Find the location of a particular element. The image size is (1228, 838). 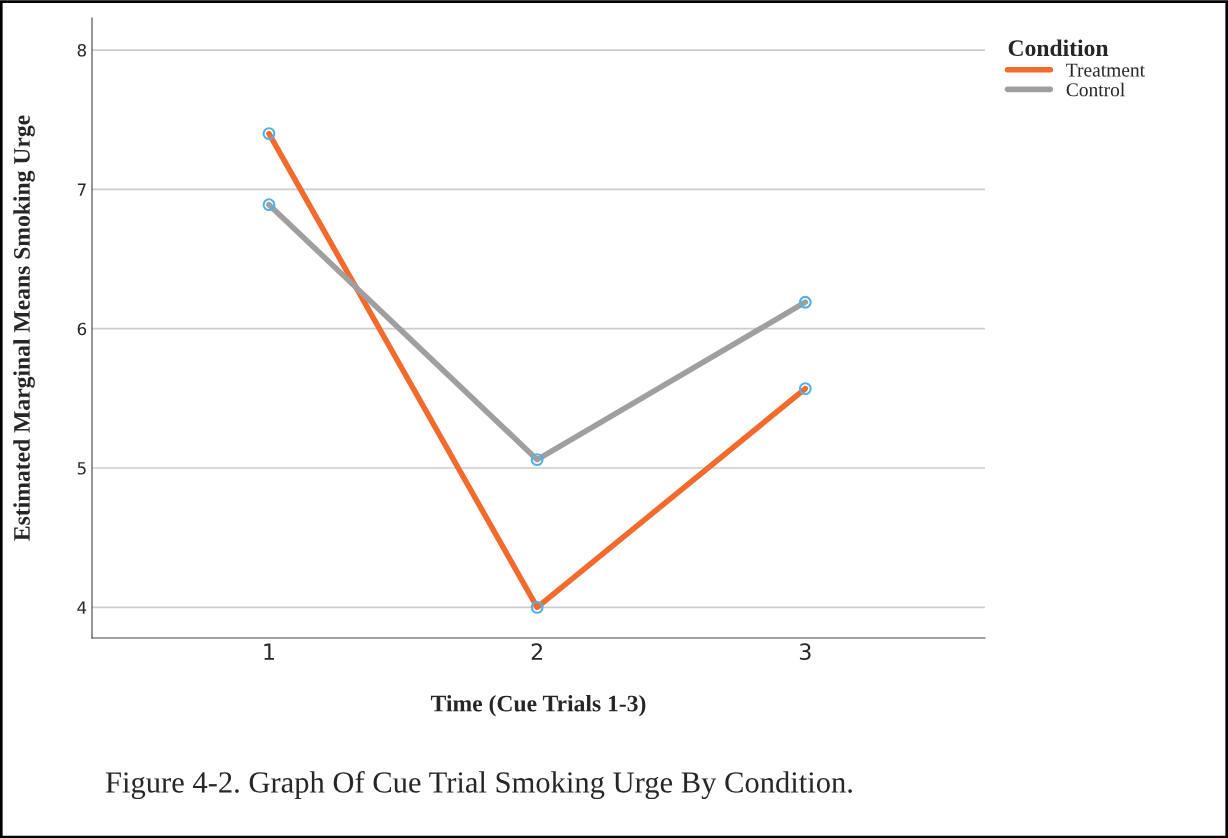

y-tick-label: 5 is located at coordinates (81, 468).